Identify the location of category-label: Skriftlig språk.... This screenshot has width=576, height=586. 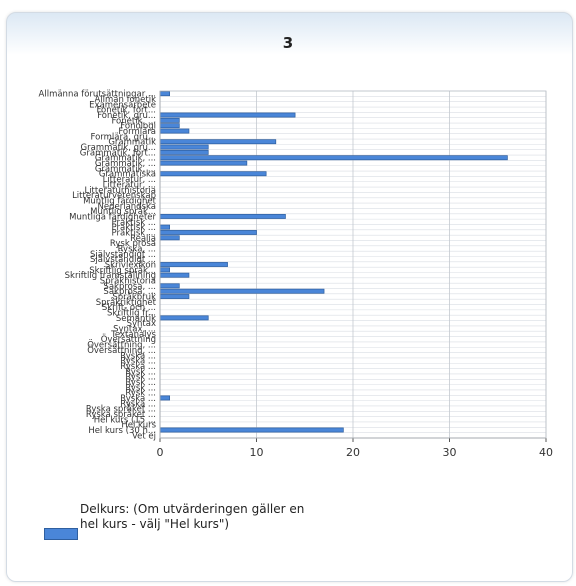
(122, 270).